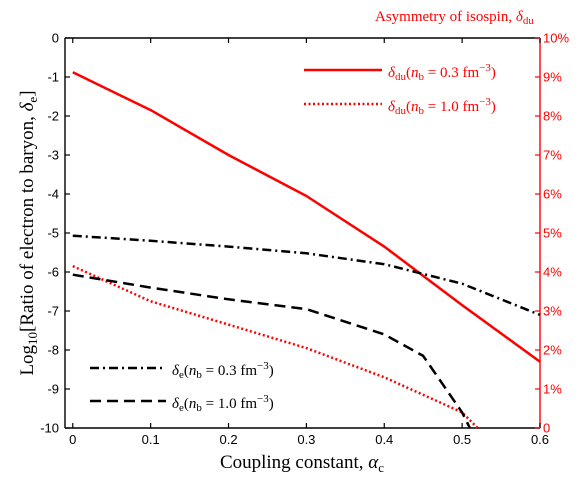  Describe the element at coordinates (556, 38) in the screenshot. I see `right-y-tick-label: 10%` at that location.